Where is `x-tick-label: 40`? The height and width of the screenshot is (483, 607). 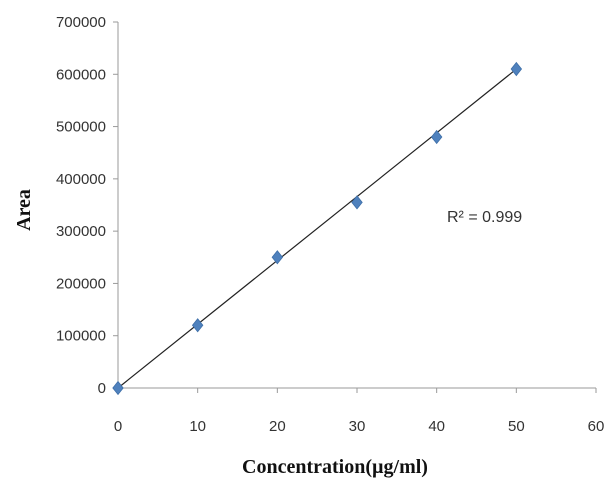 x-tick-label: 40 is located at coordinates (436, 426).